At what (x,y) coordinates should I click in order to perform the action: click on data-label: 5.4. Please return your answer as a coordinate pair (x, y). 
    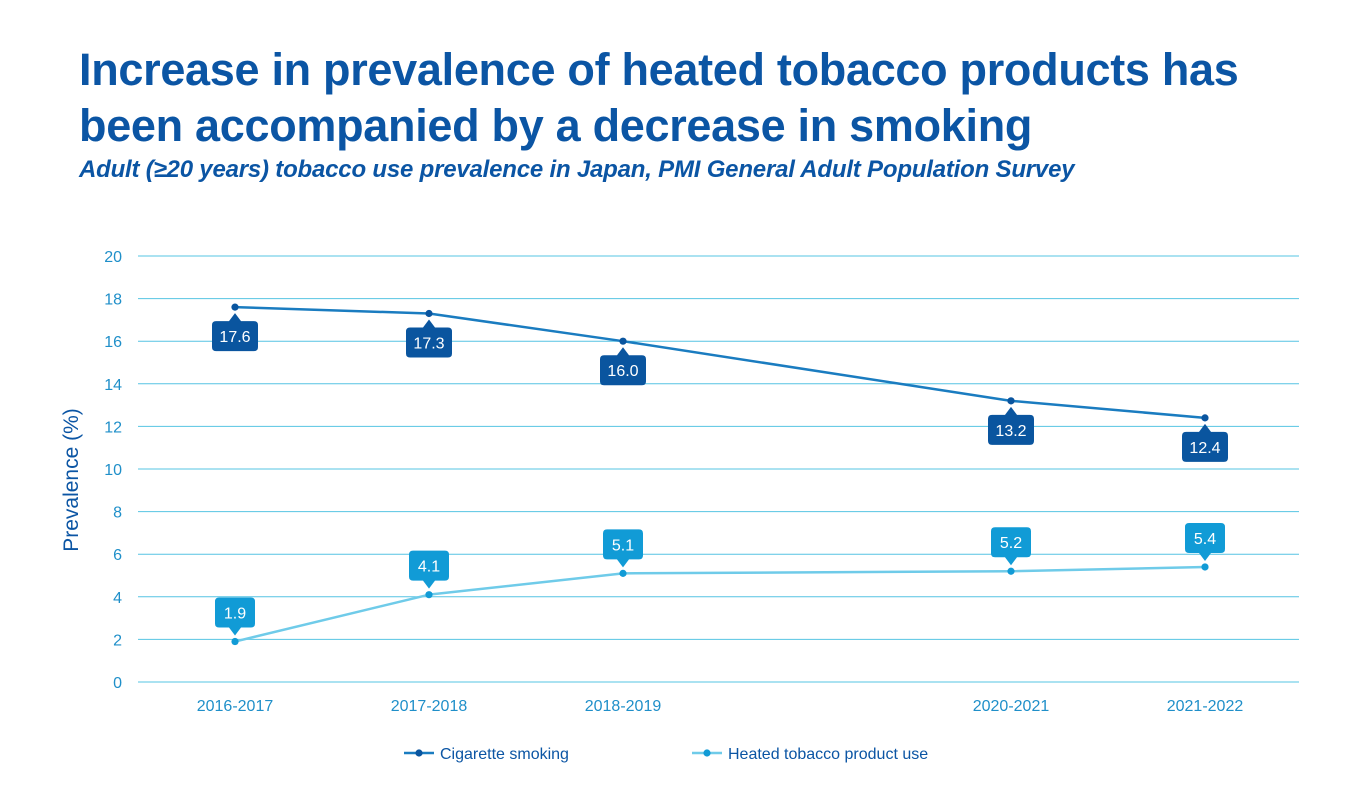
    Looking at the image, I should click on (1205, 539).